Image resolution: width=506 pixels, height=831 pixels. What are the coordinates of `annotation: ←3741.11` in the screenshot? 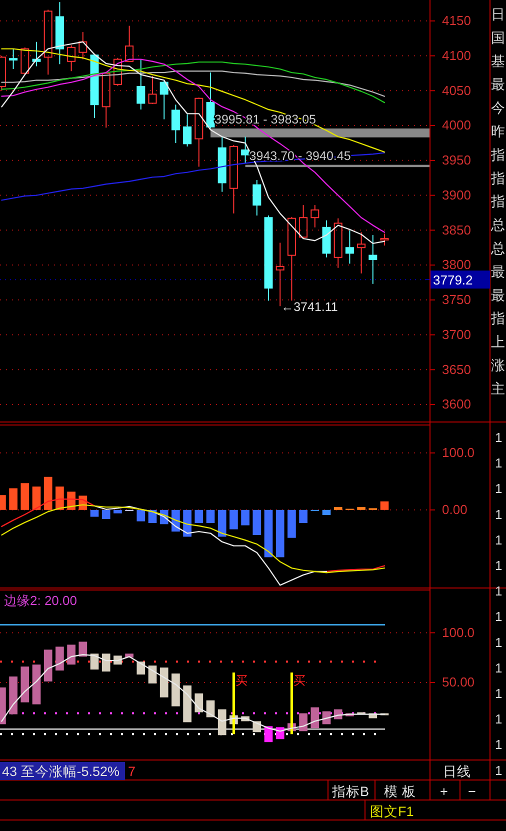 It's located at (309, 307).